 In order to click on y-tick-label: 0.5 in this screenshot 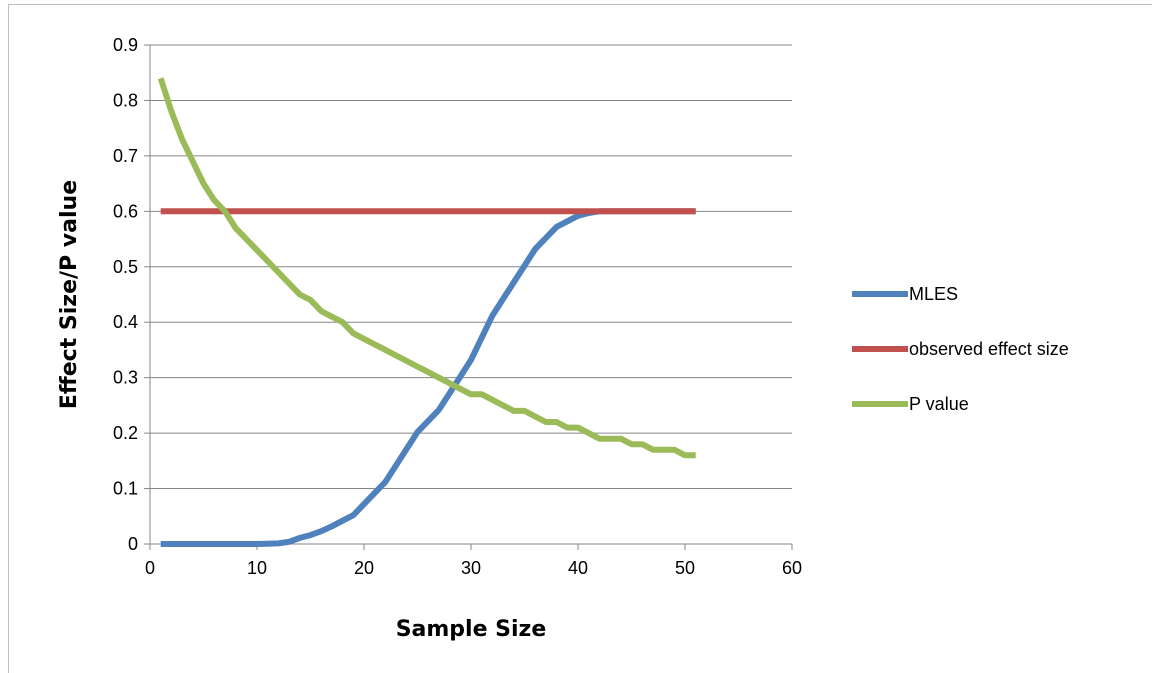, I will do `click(125, 267)`.